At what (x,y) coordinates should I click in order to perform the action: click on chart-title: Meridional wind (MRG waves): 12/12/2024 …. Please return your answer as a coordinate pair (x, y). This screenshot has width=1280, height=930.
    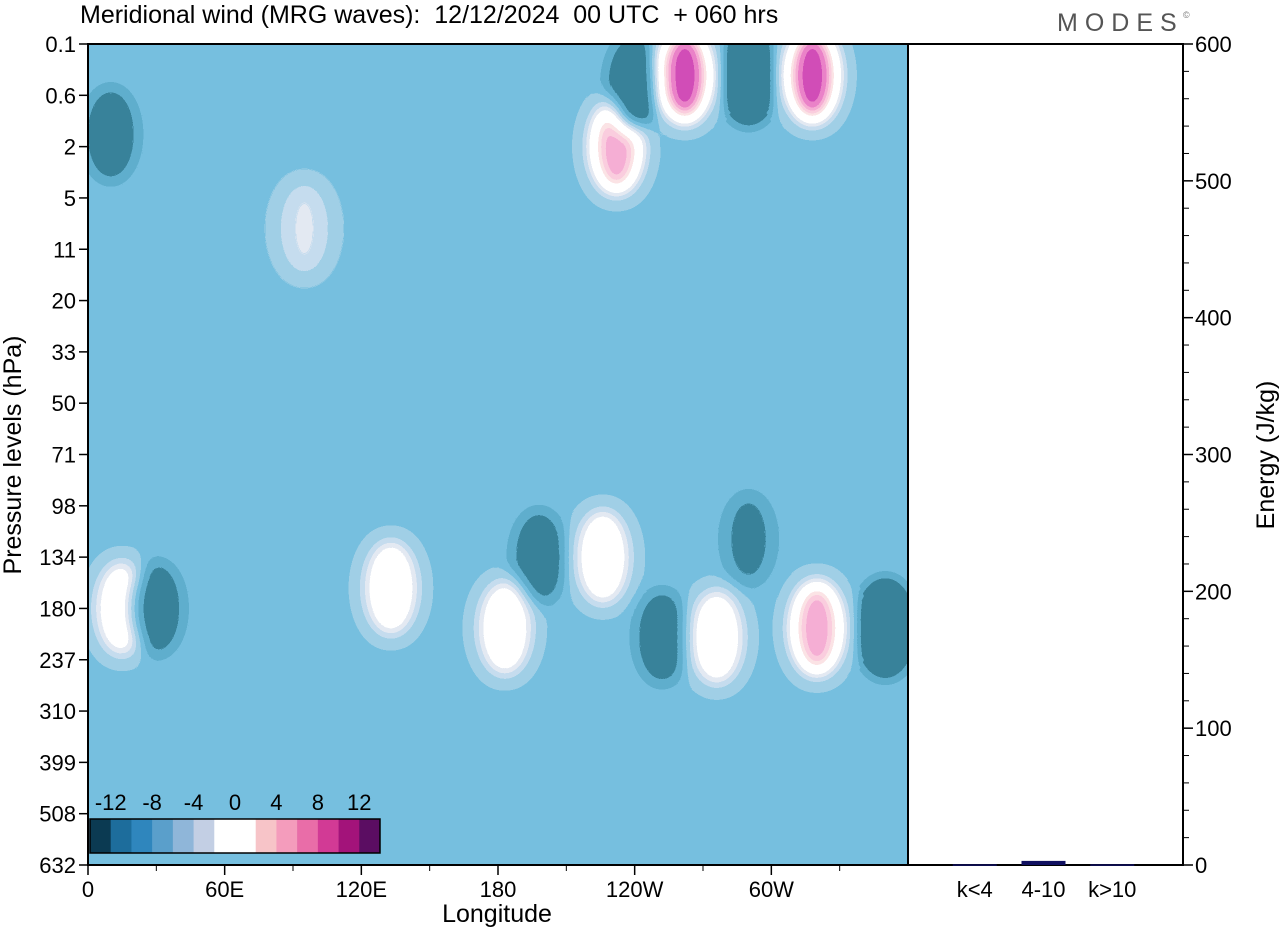
    Looking at the image, I should click on (429, 15).